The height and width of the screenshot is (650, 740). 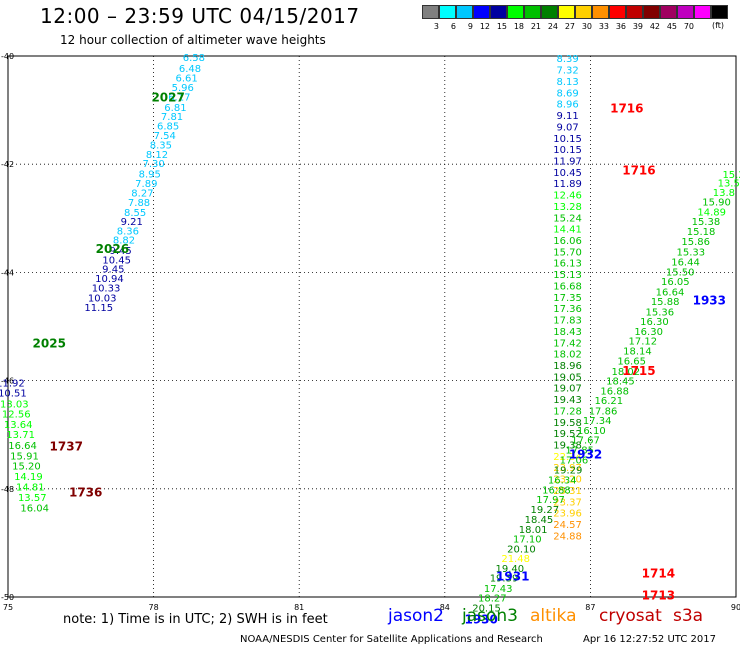 What do you see at coordinates (299, 607) in the screenshot?
I see `x-tick-label: 81` at bounding box center [299, 607].